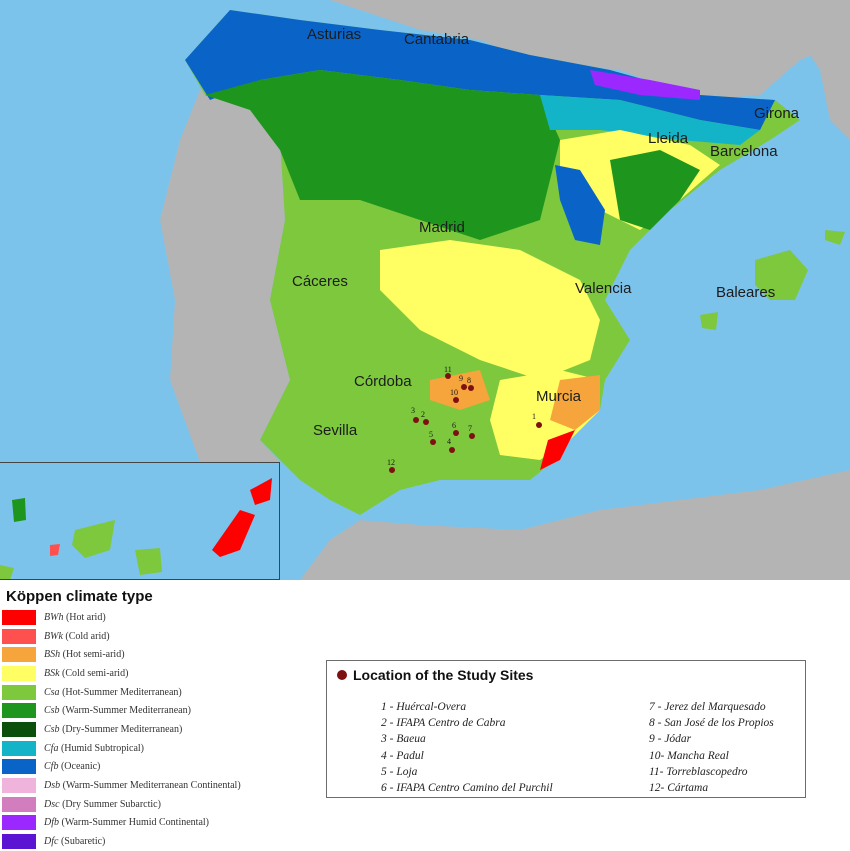 This screenshot has height=851, width=850. What do you see at coordinates (424, 707) in the screenshot?
I see `study-site-entry: 1 - Huércal-Overa` at bounding box center [424, 707].